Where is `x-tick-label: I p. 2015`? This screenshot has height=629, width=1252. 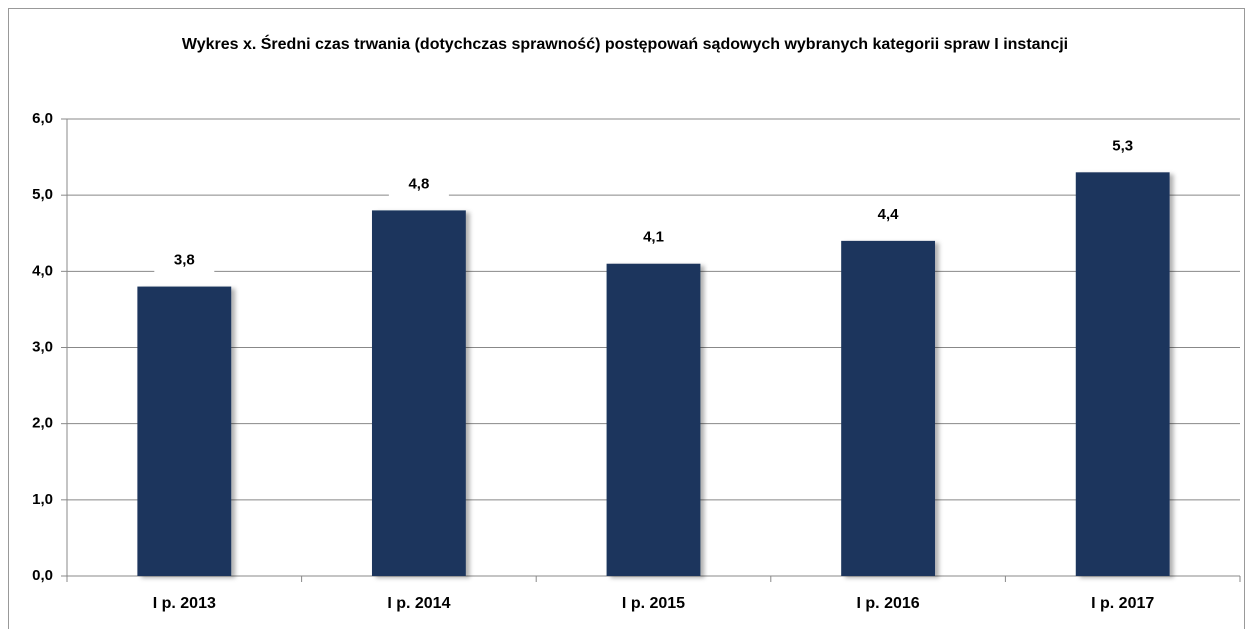 x-tick-label: I p. 2015 is located at coordinates (653, 603).